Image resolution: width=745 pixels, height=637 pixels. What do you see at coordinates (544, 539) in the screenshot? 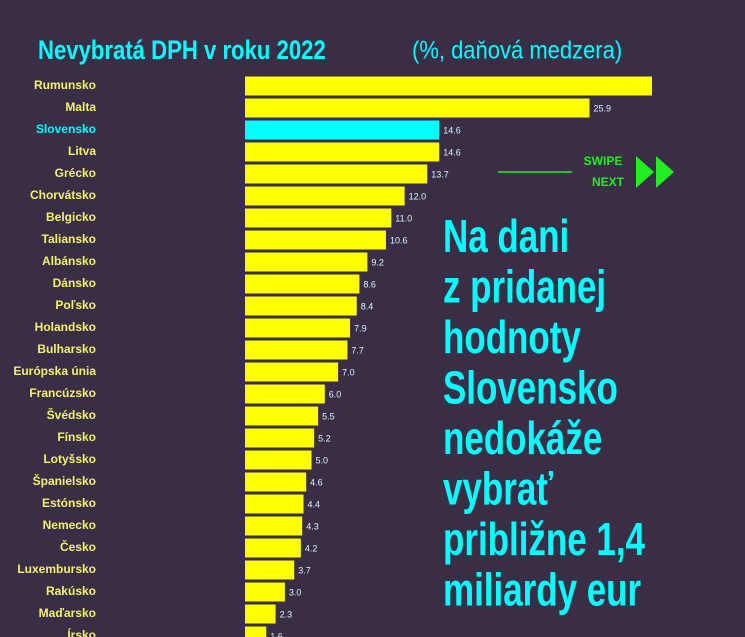
I see `annotation-line: približne 1,4` at bounding box center [544, 539].